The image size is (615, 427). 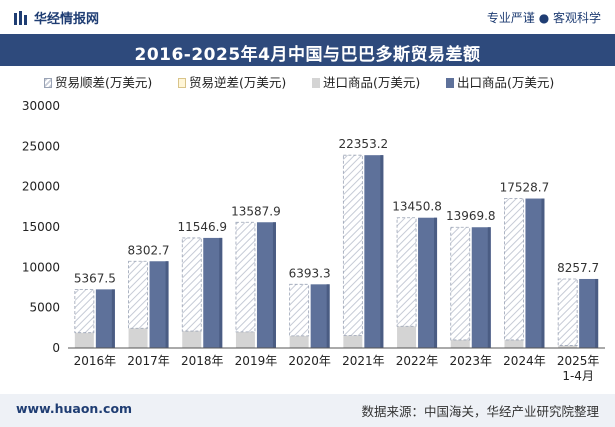 I want to click on x-tick-line: 2024年, so click(x=524, y=361).